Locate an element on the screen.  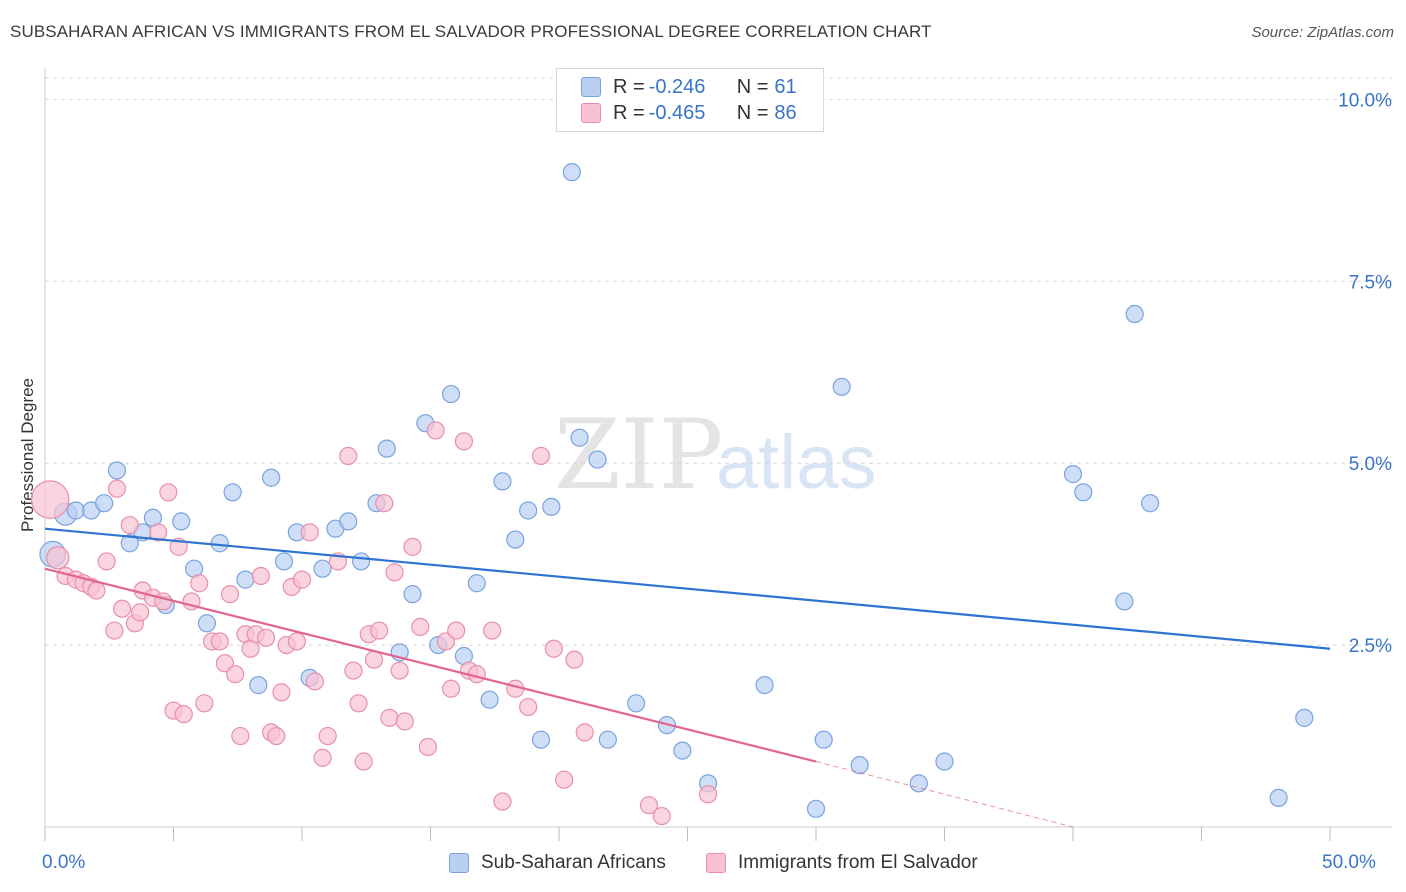
trend-line-subsaharan is located at coordinates (687, 588).